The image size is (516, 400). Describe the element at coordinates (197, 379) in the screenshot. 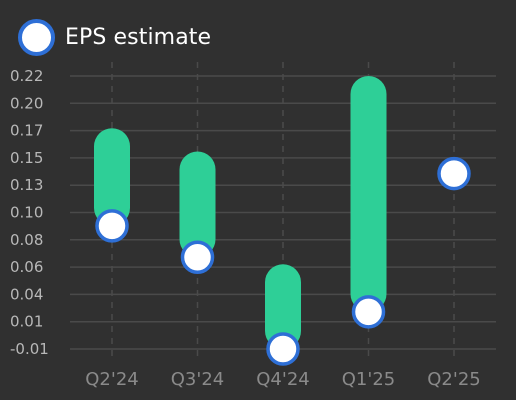

I see `x-tick-label: Q3'24` at that location.